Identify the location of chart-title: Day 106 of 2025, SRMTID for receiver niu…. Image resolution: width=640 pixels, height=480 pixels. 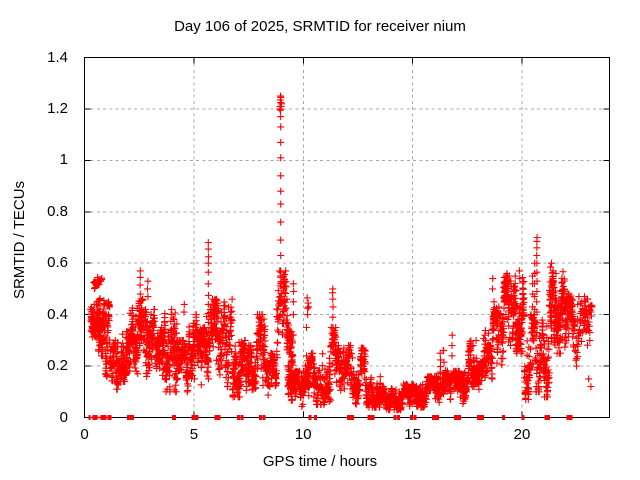
(320, 26).